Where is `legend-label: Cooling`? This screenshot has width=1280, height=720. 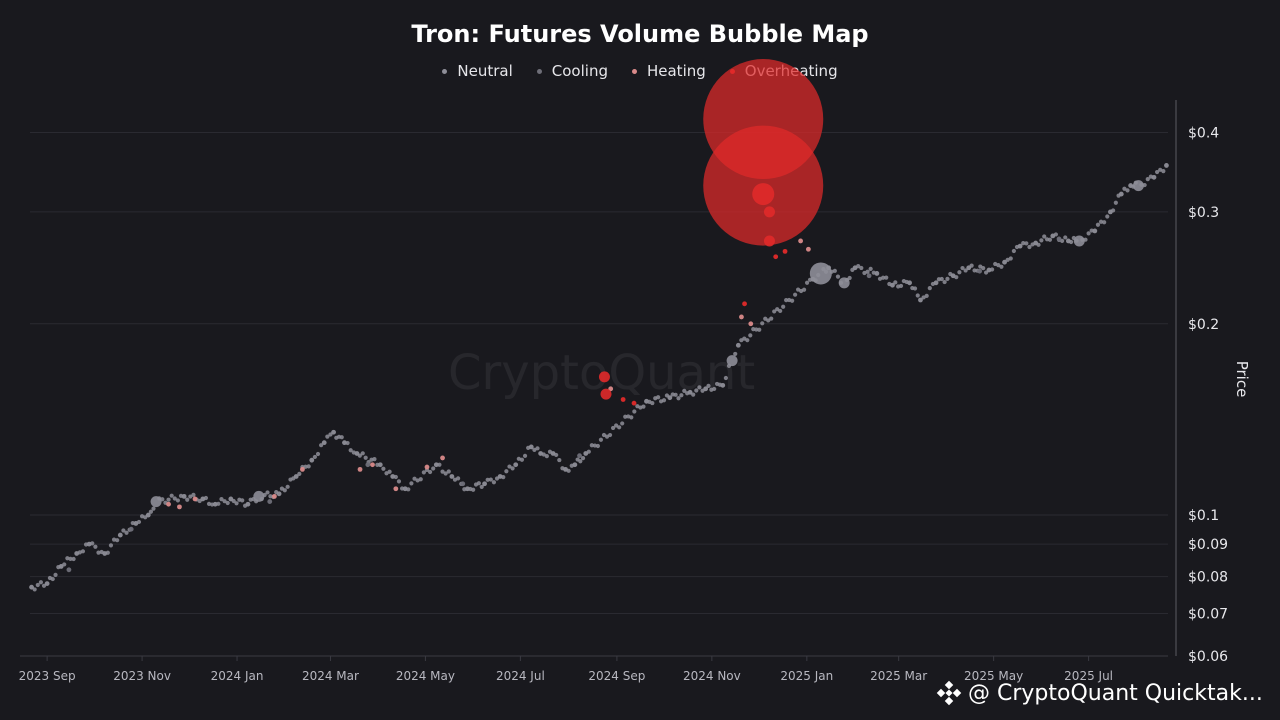 legend-label: Cooling is located at coordinates (579, 71).